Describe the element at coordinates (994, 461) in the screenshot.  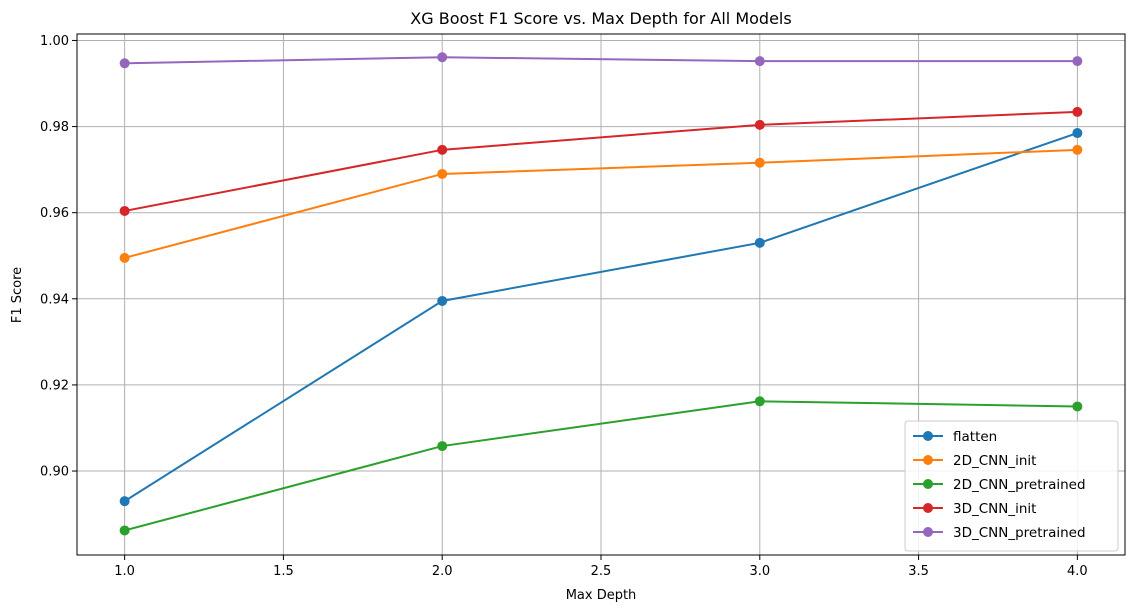
I see `legend-label: 2D_CNN_init` at that location.